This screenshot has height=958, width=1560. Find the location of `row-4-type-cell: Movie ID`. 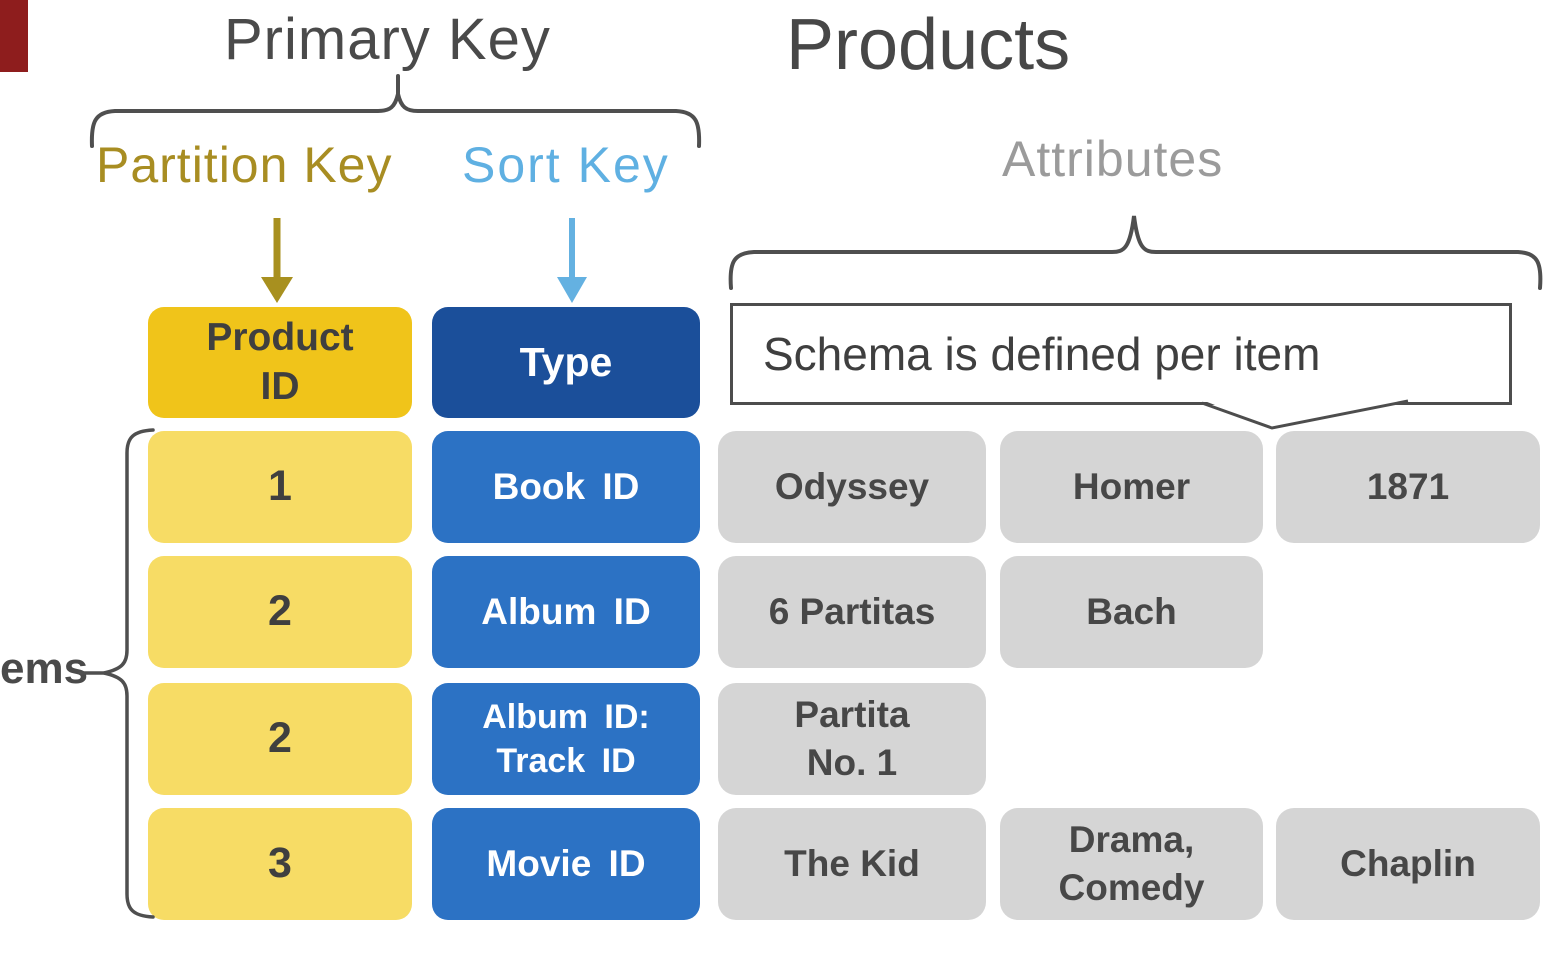

row-4-type-cell: Movie ID is located at coordinates (566, 864).